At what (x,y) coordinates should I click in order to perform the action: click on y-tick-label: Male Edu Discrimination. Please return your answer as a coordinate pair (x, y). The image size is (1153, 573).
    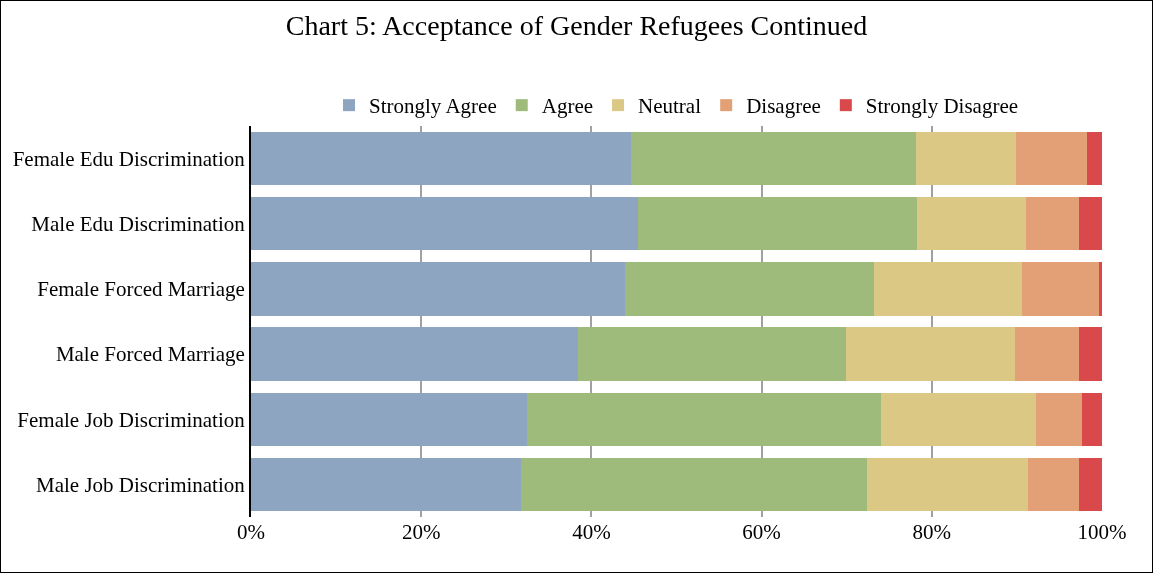
    Looking at the image, I should click on (138, 224).